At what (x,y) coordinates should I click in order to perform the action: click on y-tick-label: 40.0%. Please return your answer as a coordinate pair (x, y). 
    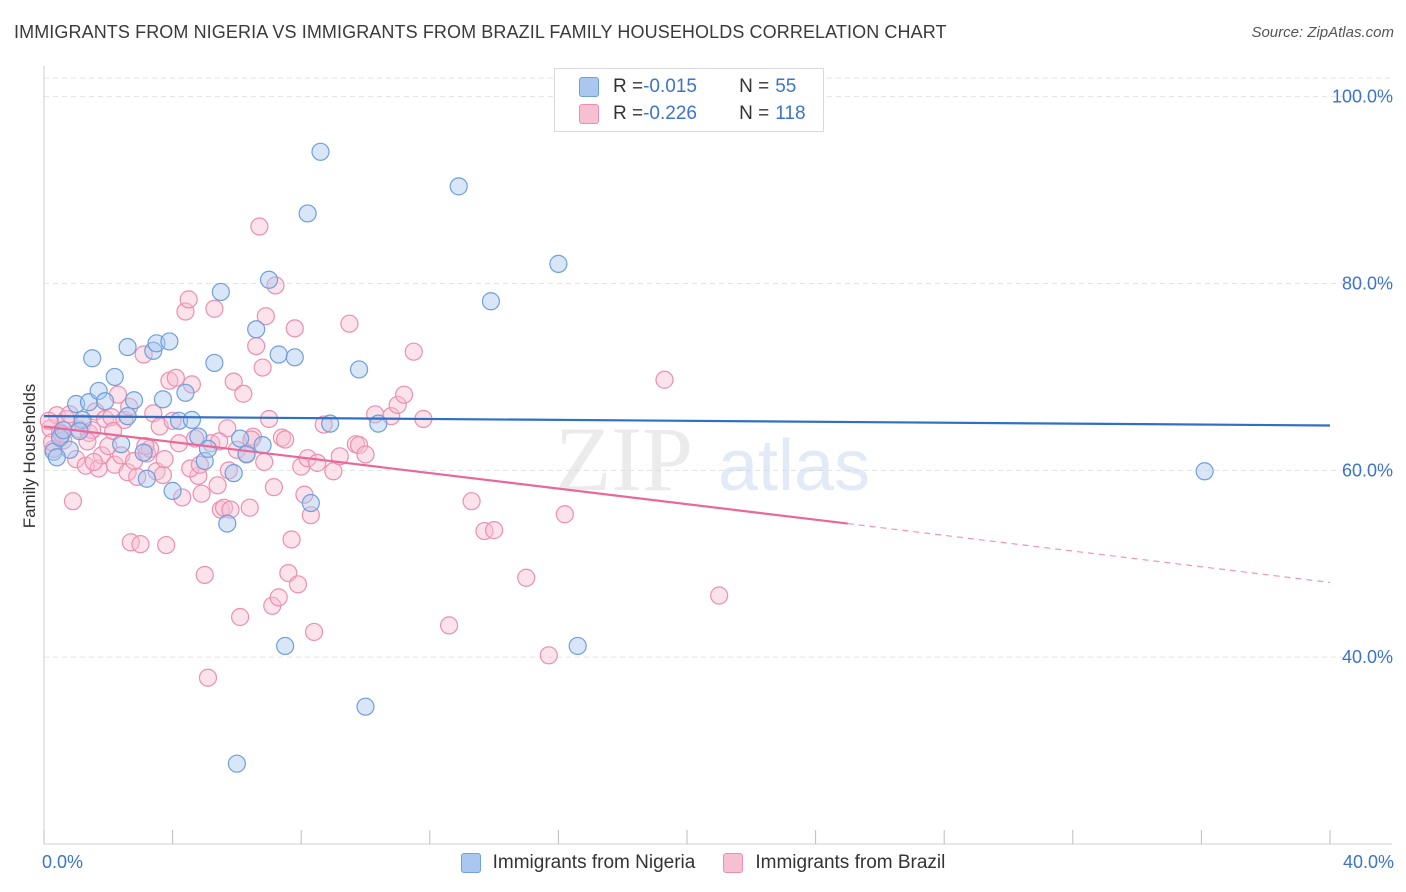
    Looking at the image, I should click on (1367, 657).